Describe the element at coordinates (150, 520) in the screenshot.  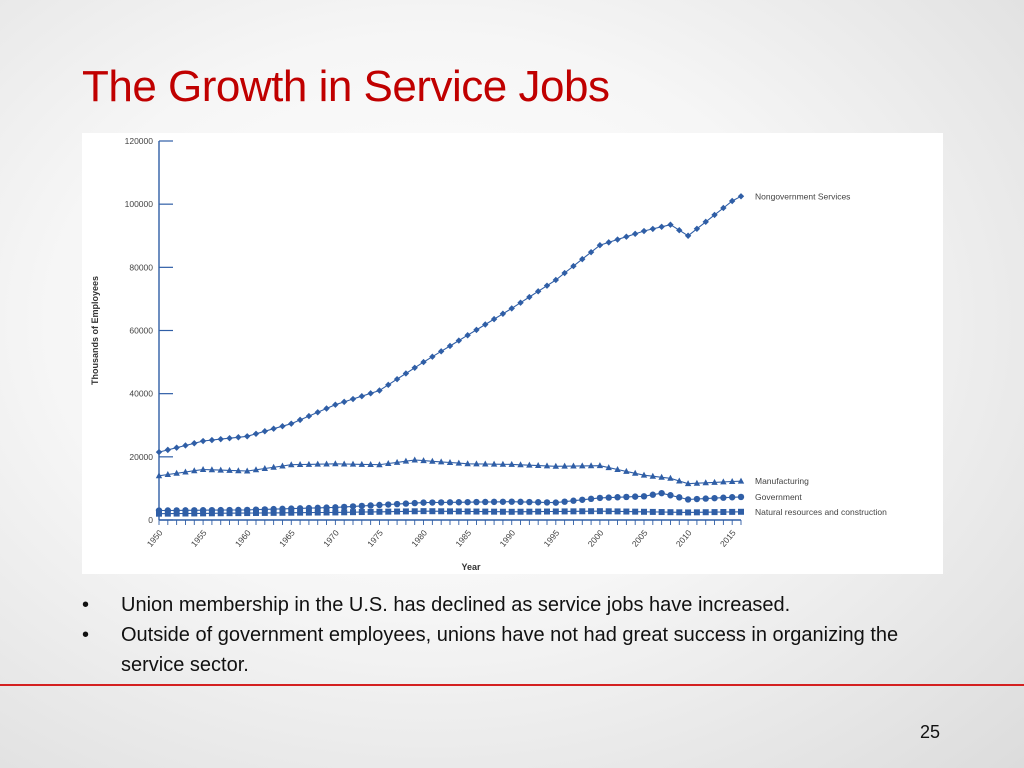
I see `y-tick-label: 0` at that location.